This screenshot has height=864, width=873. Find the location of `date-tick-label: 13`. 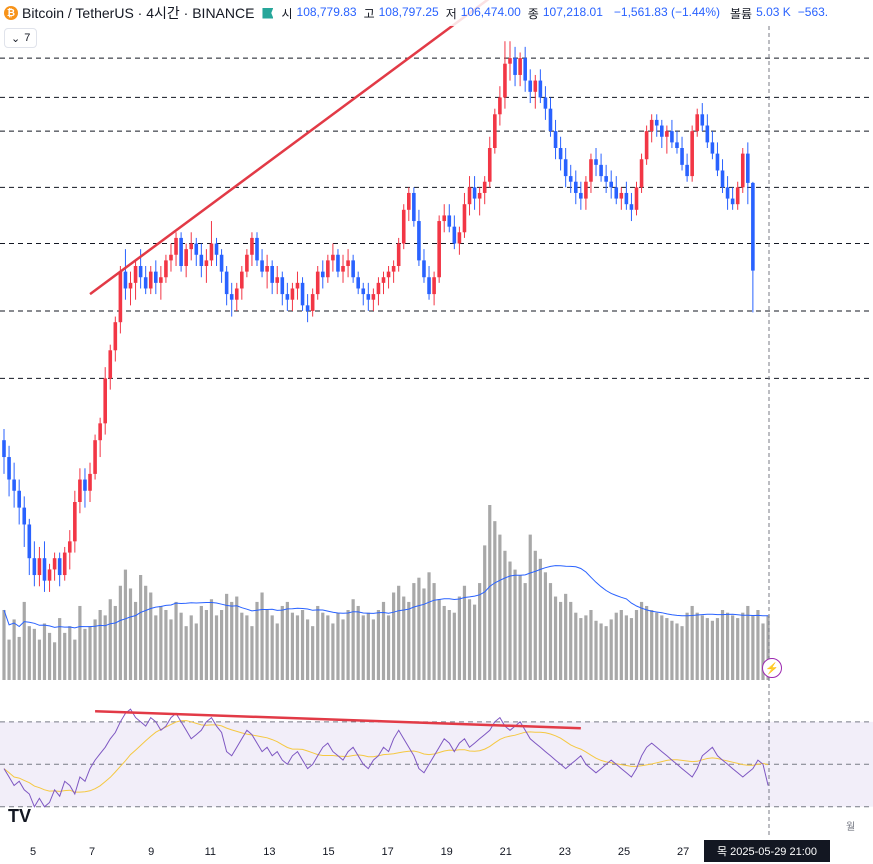

date-tick-label: 13 is located at coordinates (269, 852).